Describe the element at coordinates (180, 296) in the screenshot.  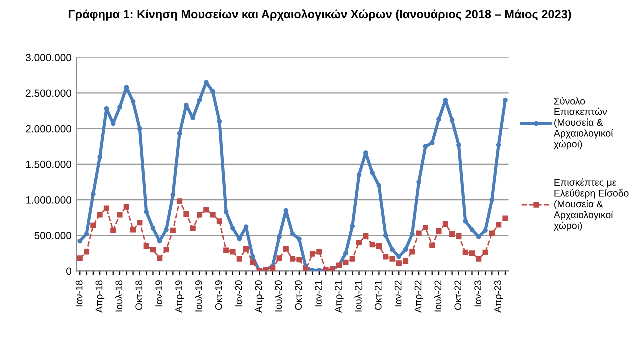
I see `x-tick-label: Απρ-19` at that location.